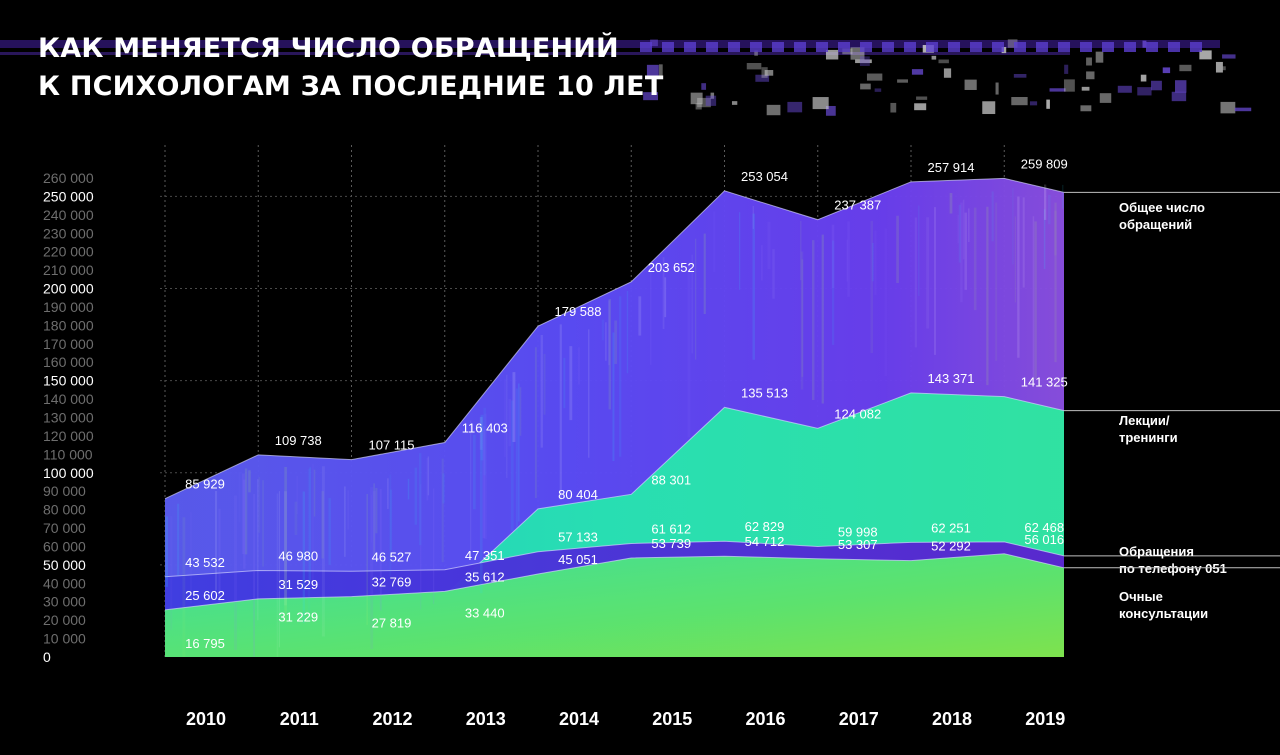 This screenshot has height=755, width=1280. Describe the element at coordinates (68, 252) in the screenshot. I see `y-tick-label: 220 000` at that location.